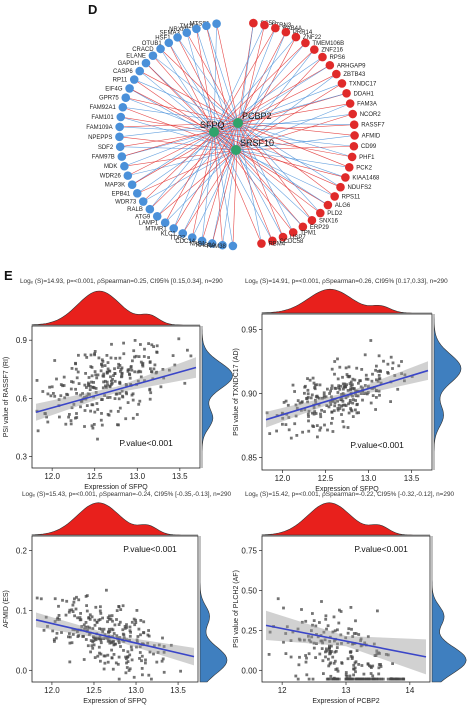 Image resolution: width=474 pixels, height=709 pixels. What do you see at coordinates (135, 210) in the screenshot?
I see `network-node-label: RALB` at bounding box center [135, 210].